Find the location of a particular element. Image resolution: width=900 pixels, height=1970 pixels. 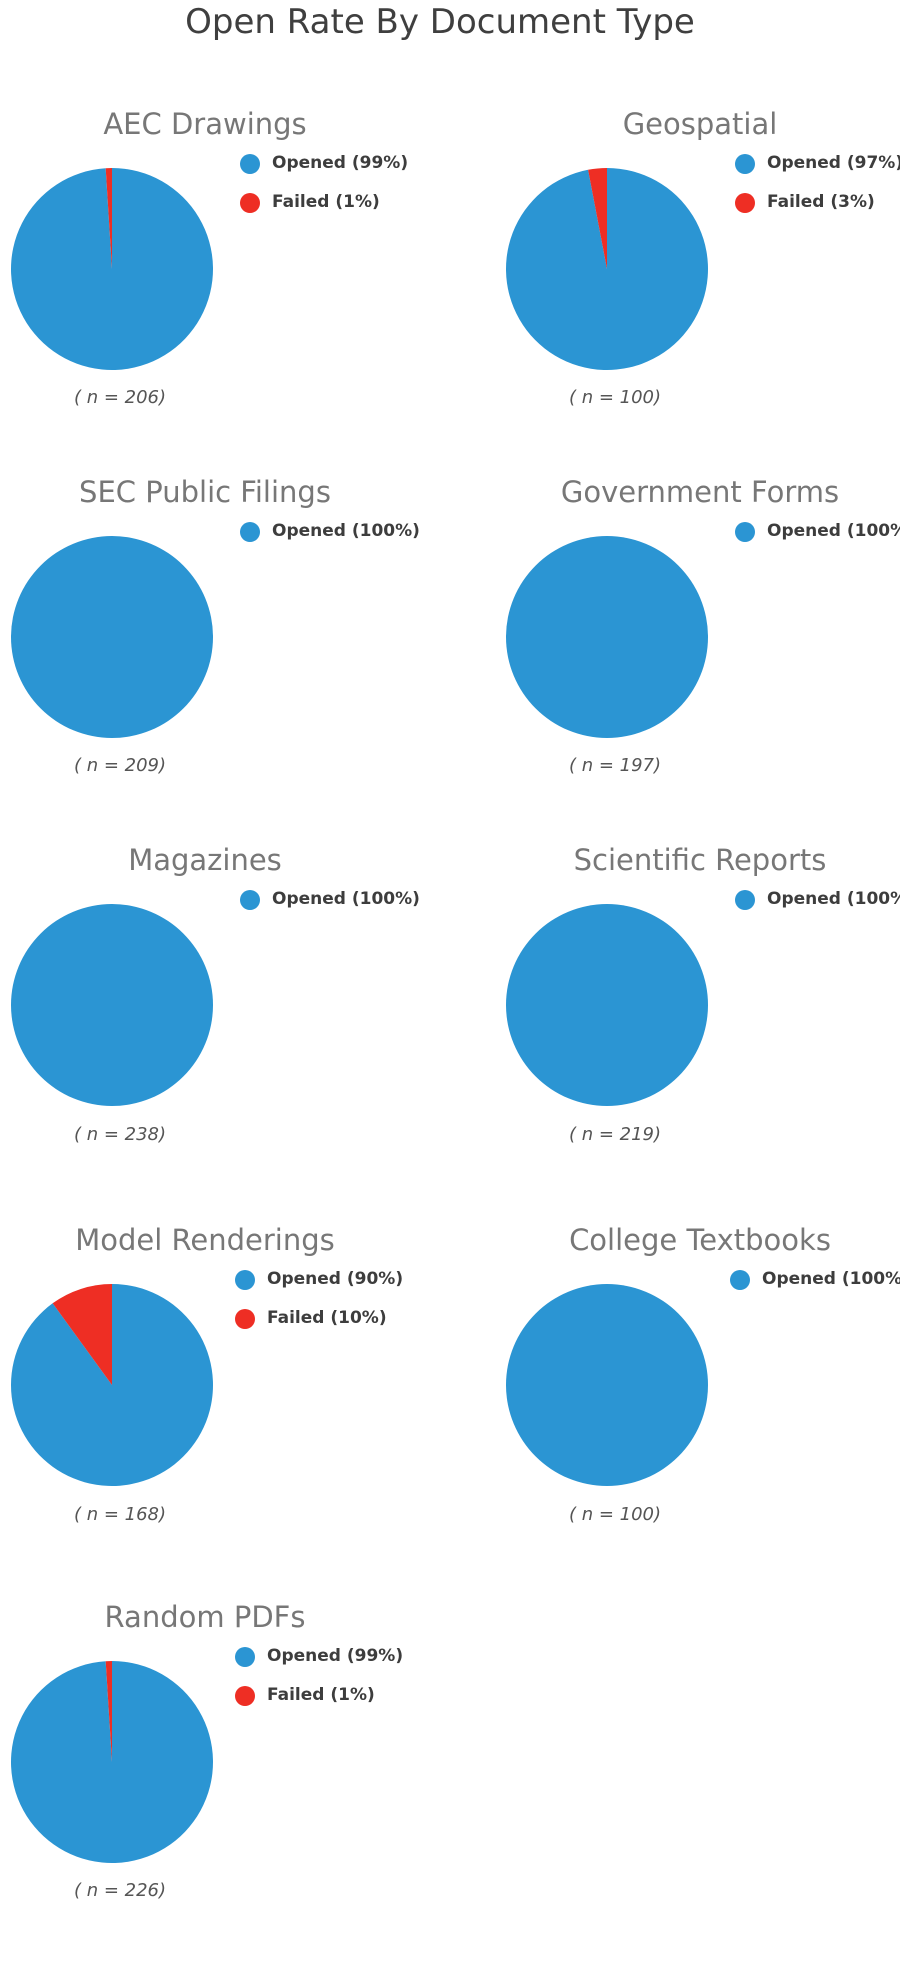

legend-label: Opened (90%) is located at coordinates (335, 1279).